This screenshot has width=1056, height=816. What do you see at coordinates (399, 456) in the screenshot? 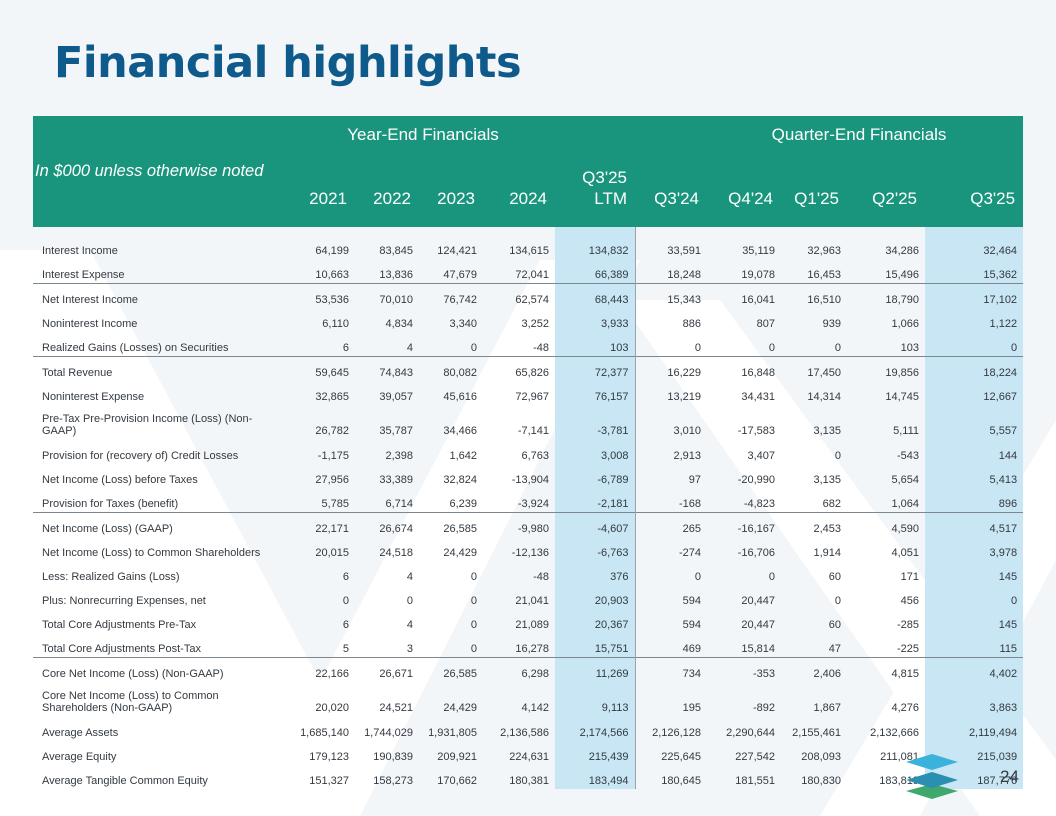
I see `table-cell: 2,398` at bounding box center [399, 456].